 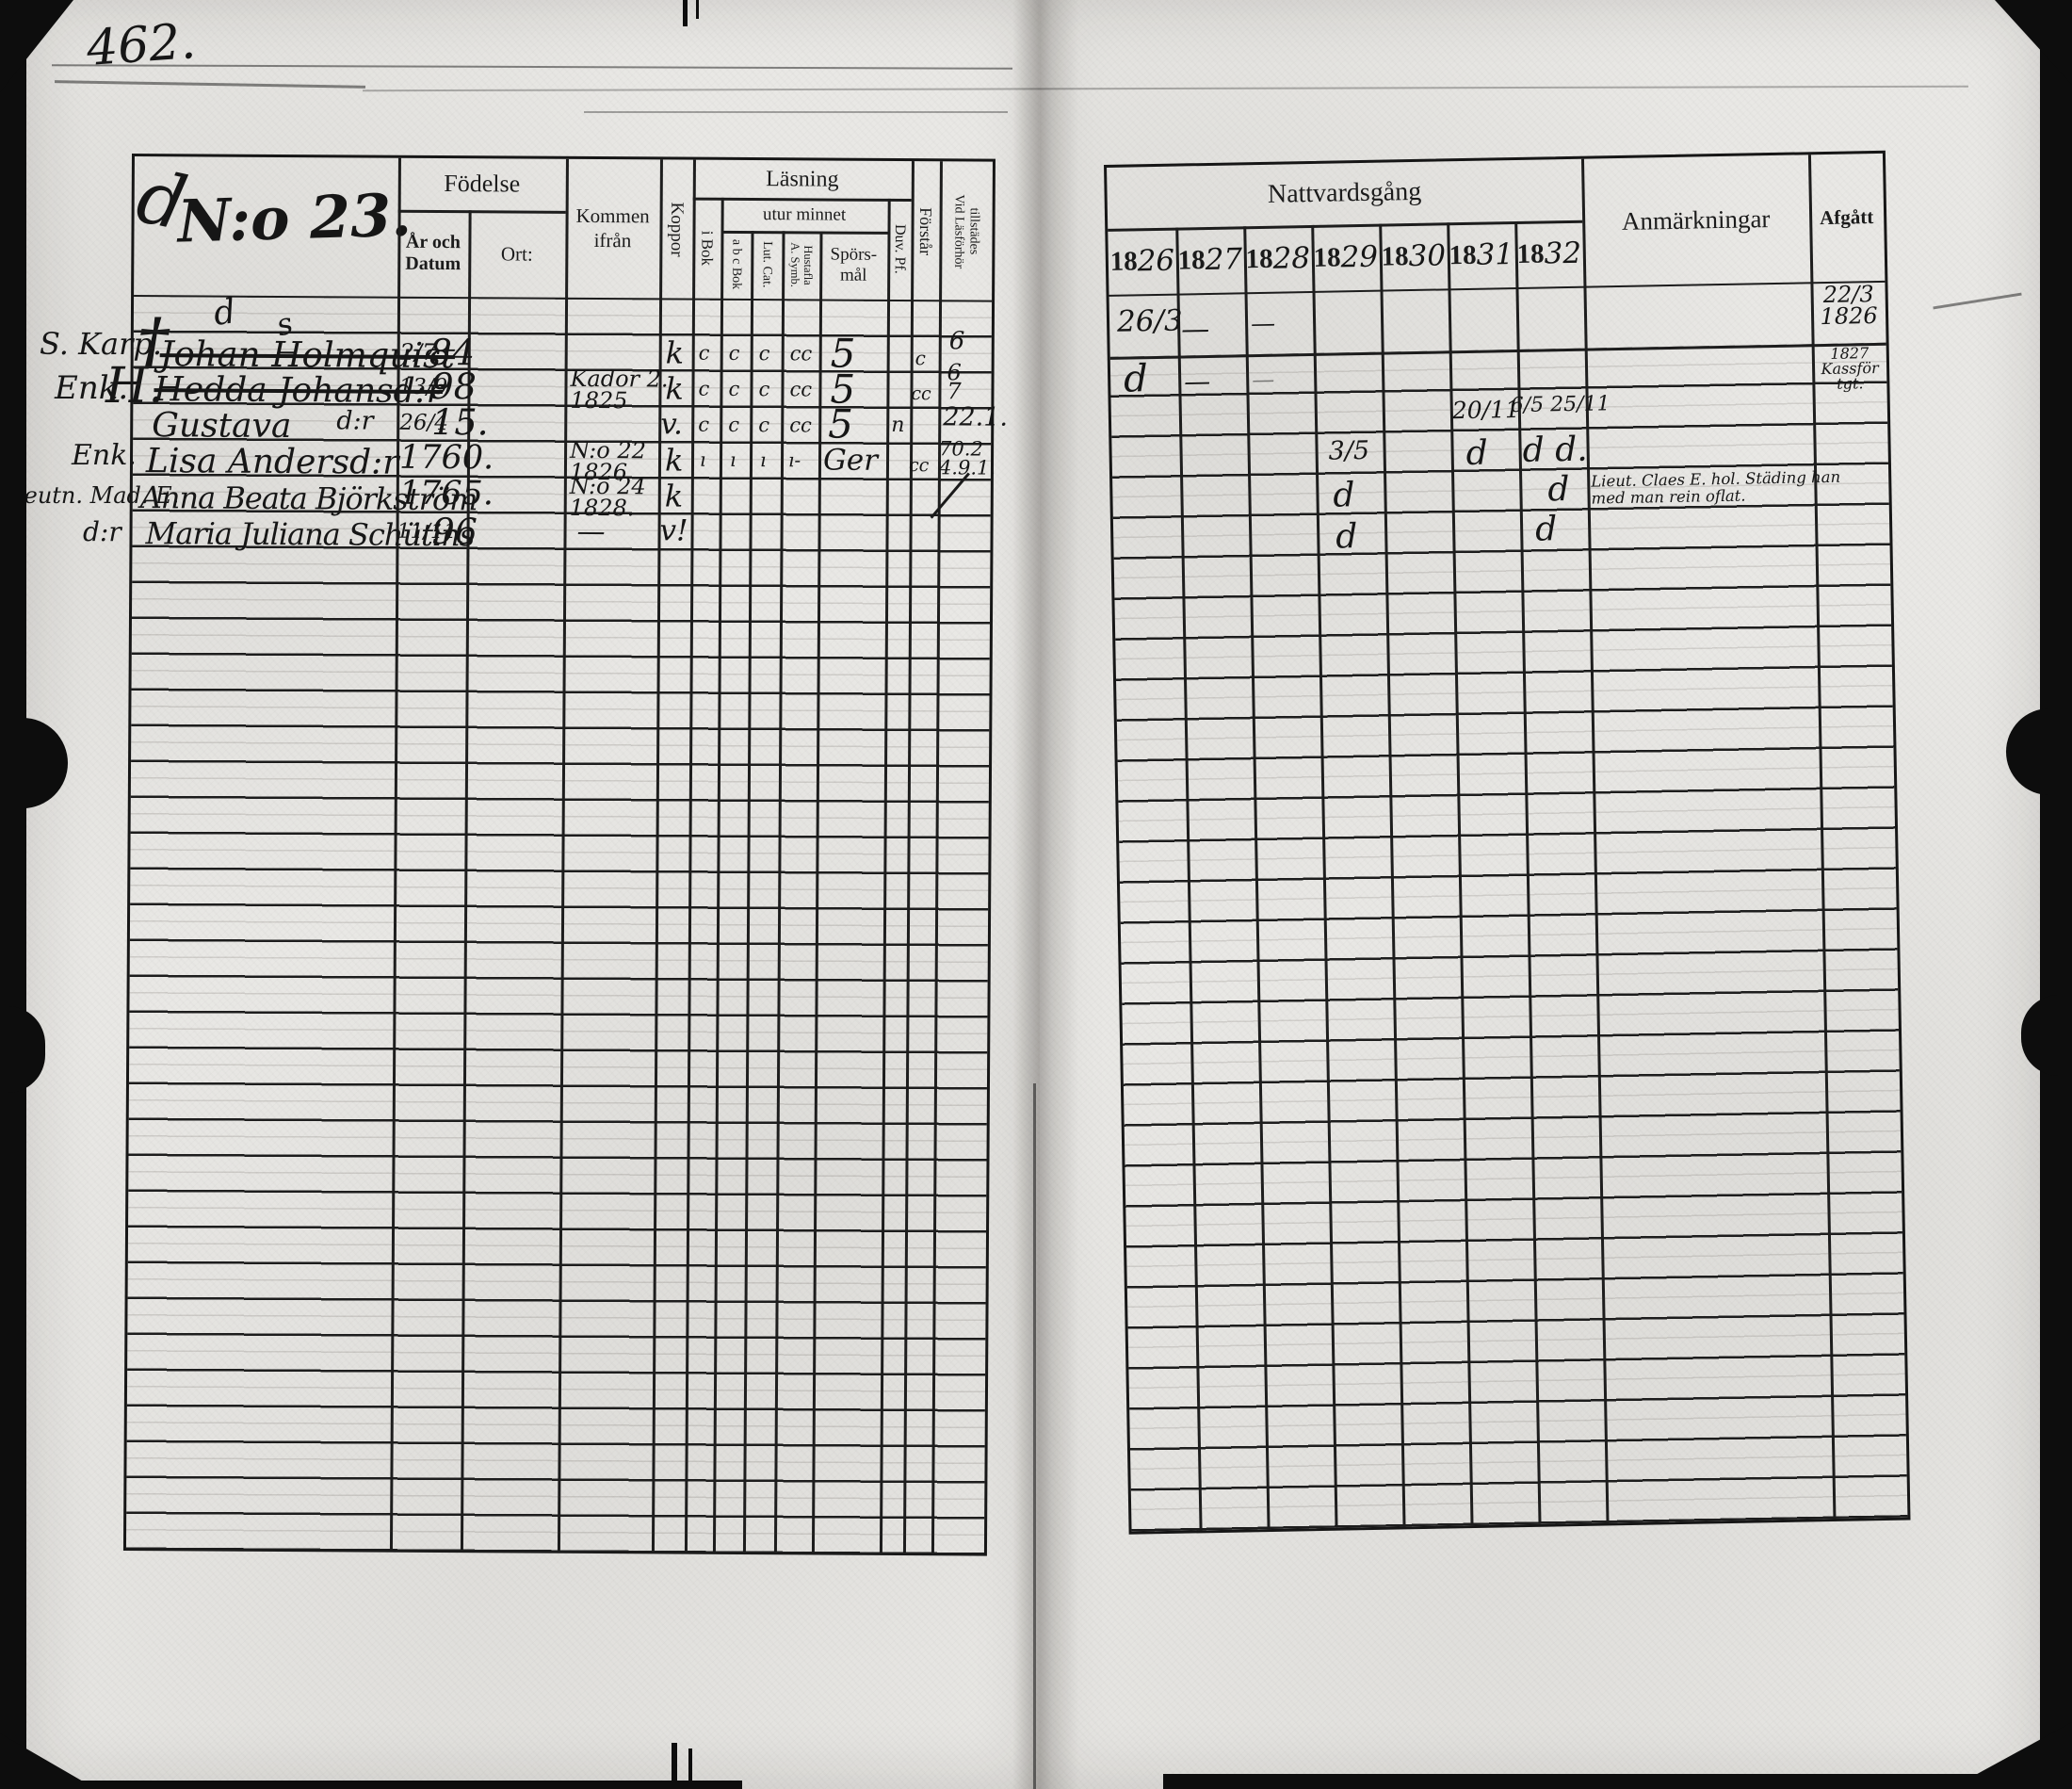 What do you see at coordinates (707, 248) in the screenshot?
I see `header-i-bok: i Bok` at bounding box center [707, 248].